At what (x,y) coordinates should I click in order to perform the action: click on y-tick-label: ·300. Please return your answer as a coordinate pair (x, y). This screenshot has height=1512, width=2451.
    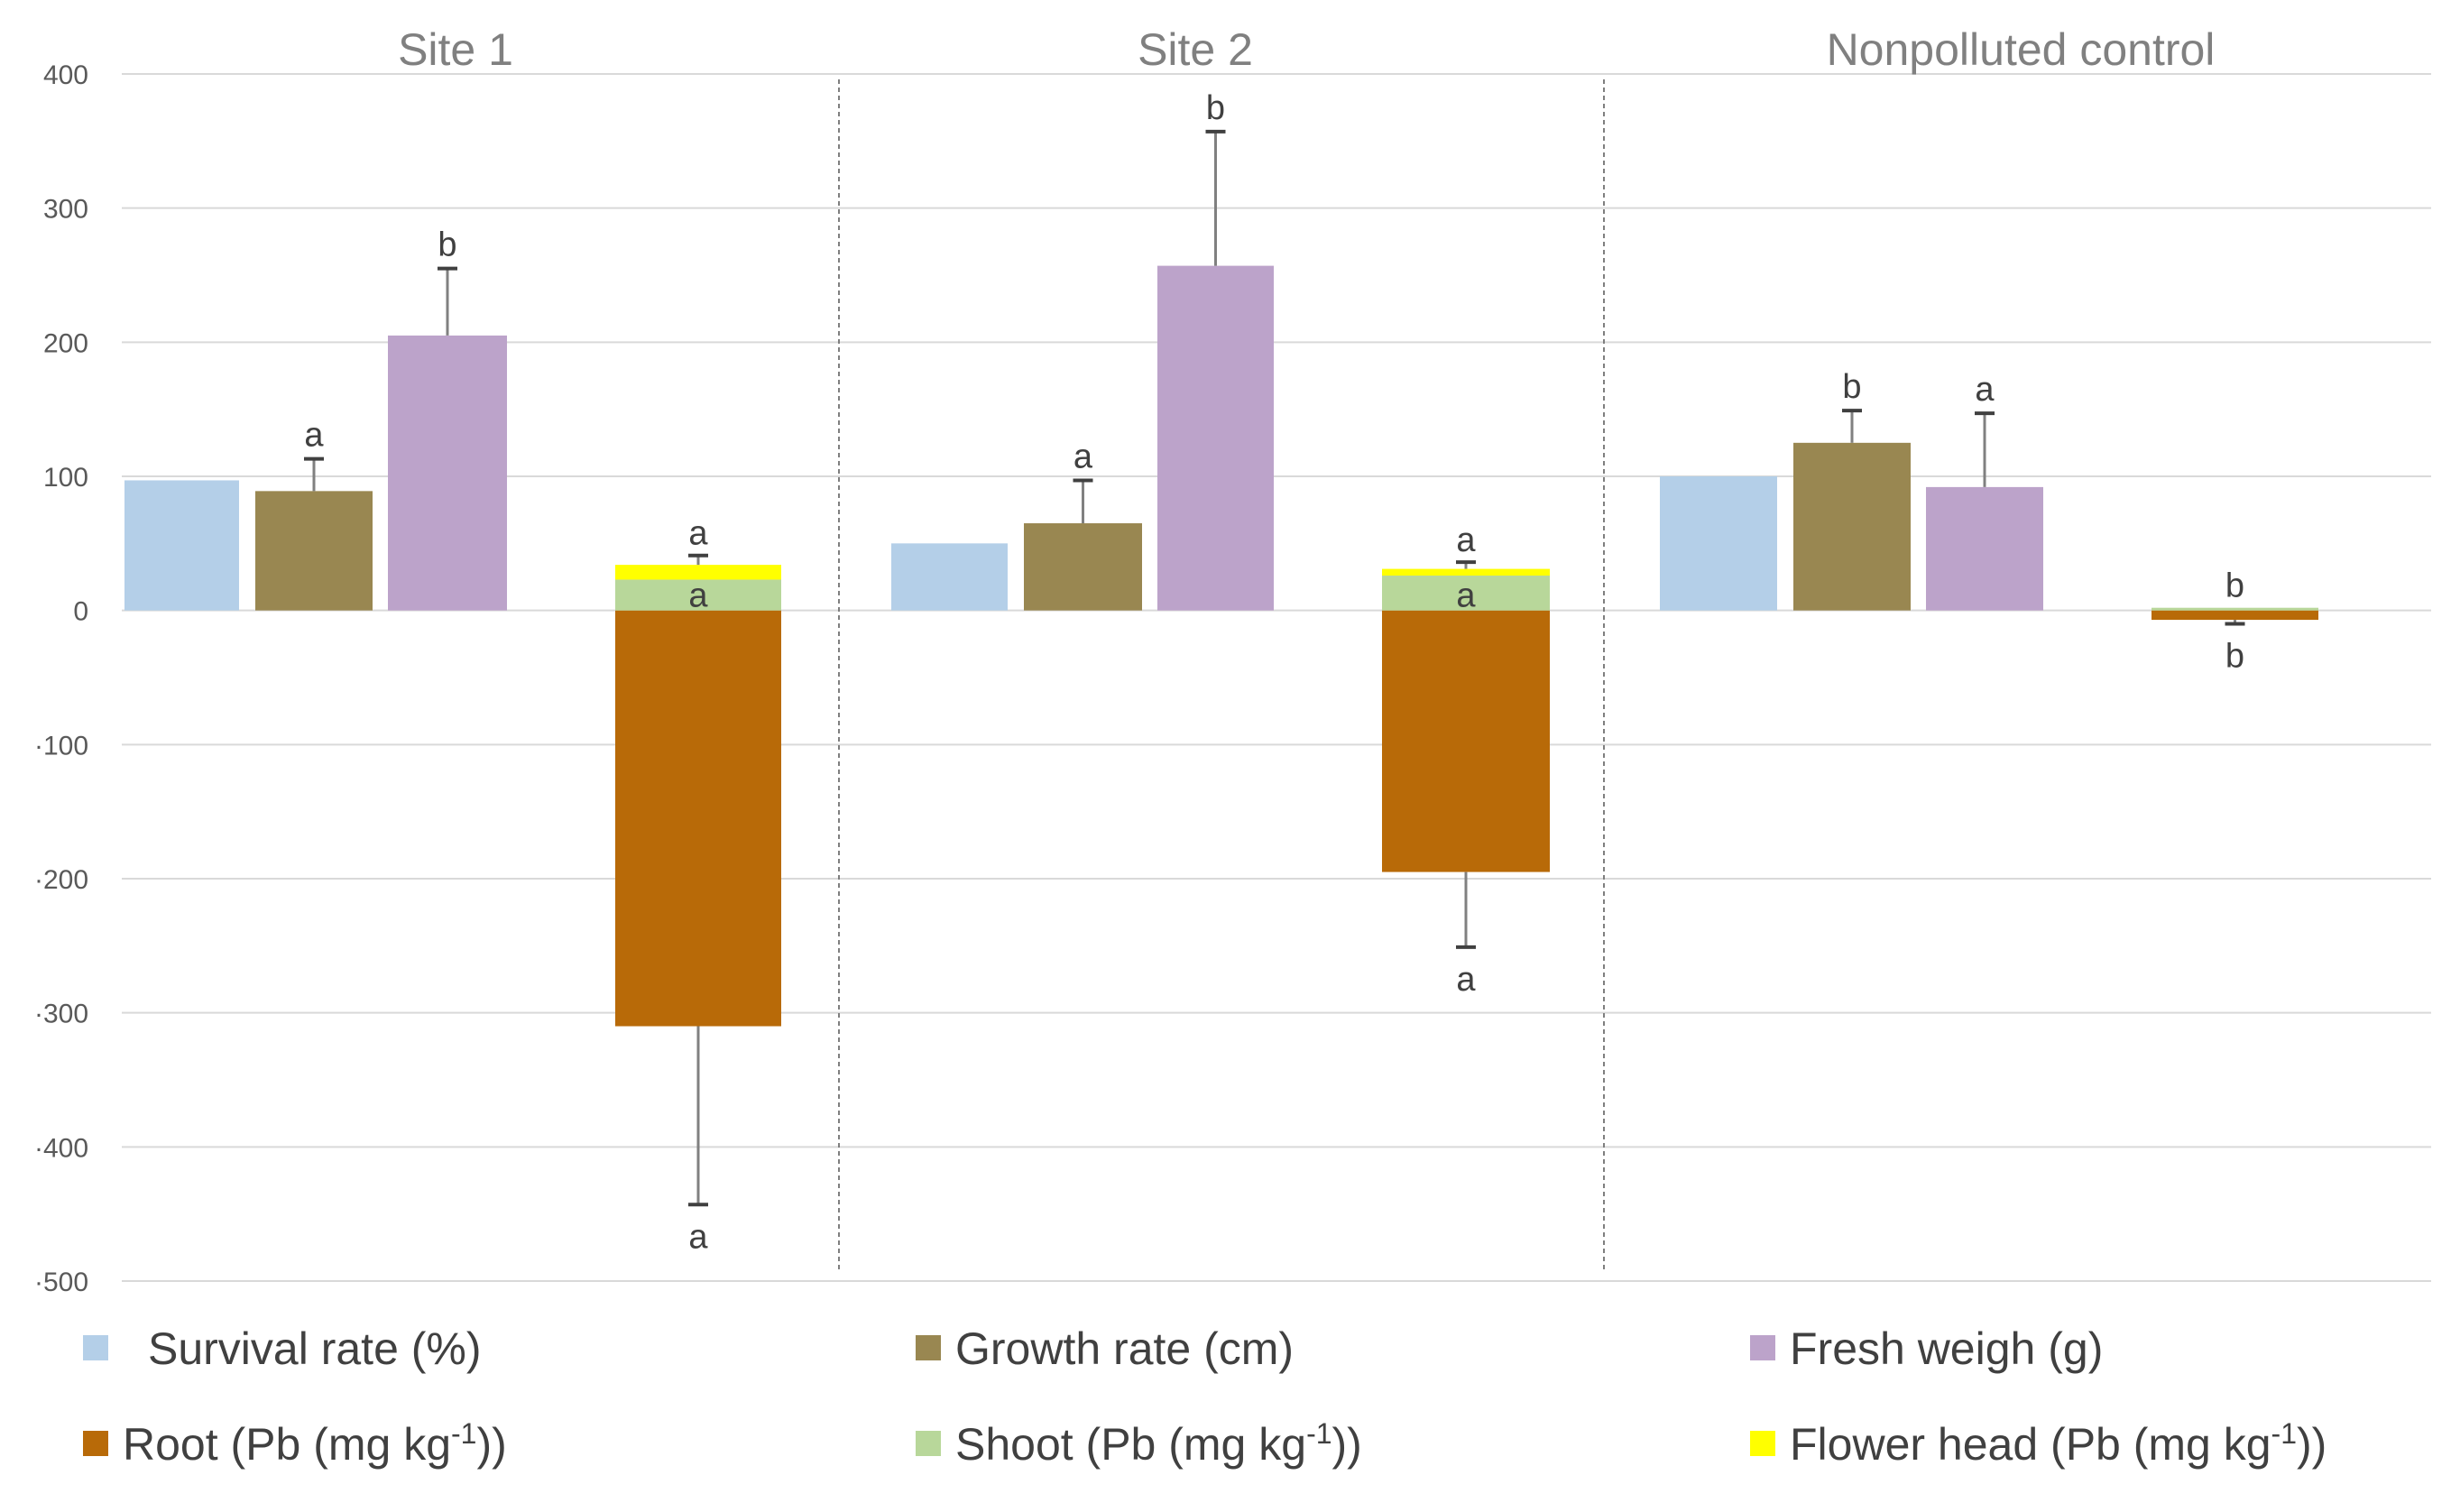
    Looking at the image, I should click on (61, 1014).